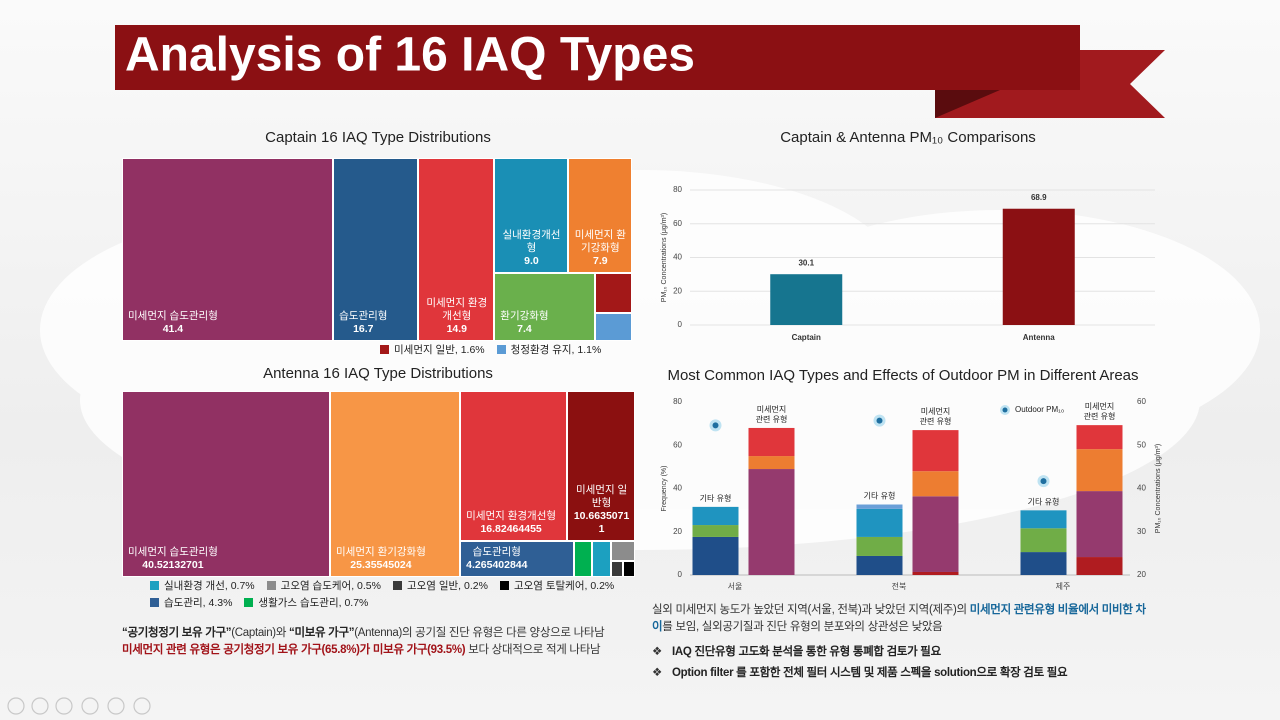 The height and width of the screenshot is (720, 1280). Describe the element at coordinates (191, 602) in the screenshot. I see `legend-item: 습도관리, 4.3%` at that location.